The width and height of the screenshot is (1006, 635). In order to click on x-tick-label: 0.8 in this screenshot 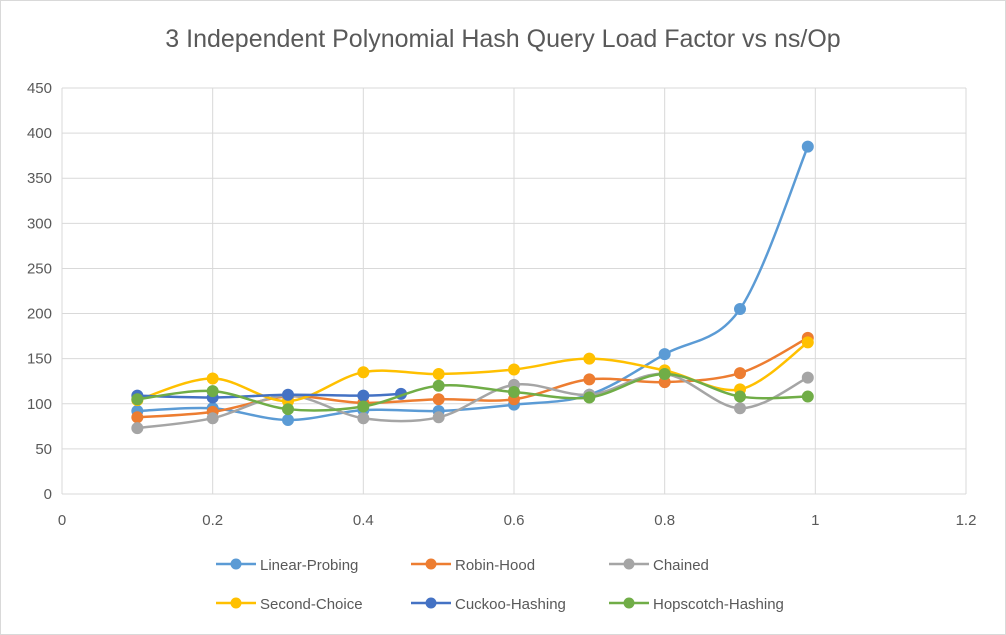, I will do `click(664, 520)`.